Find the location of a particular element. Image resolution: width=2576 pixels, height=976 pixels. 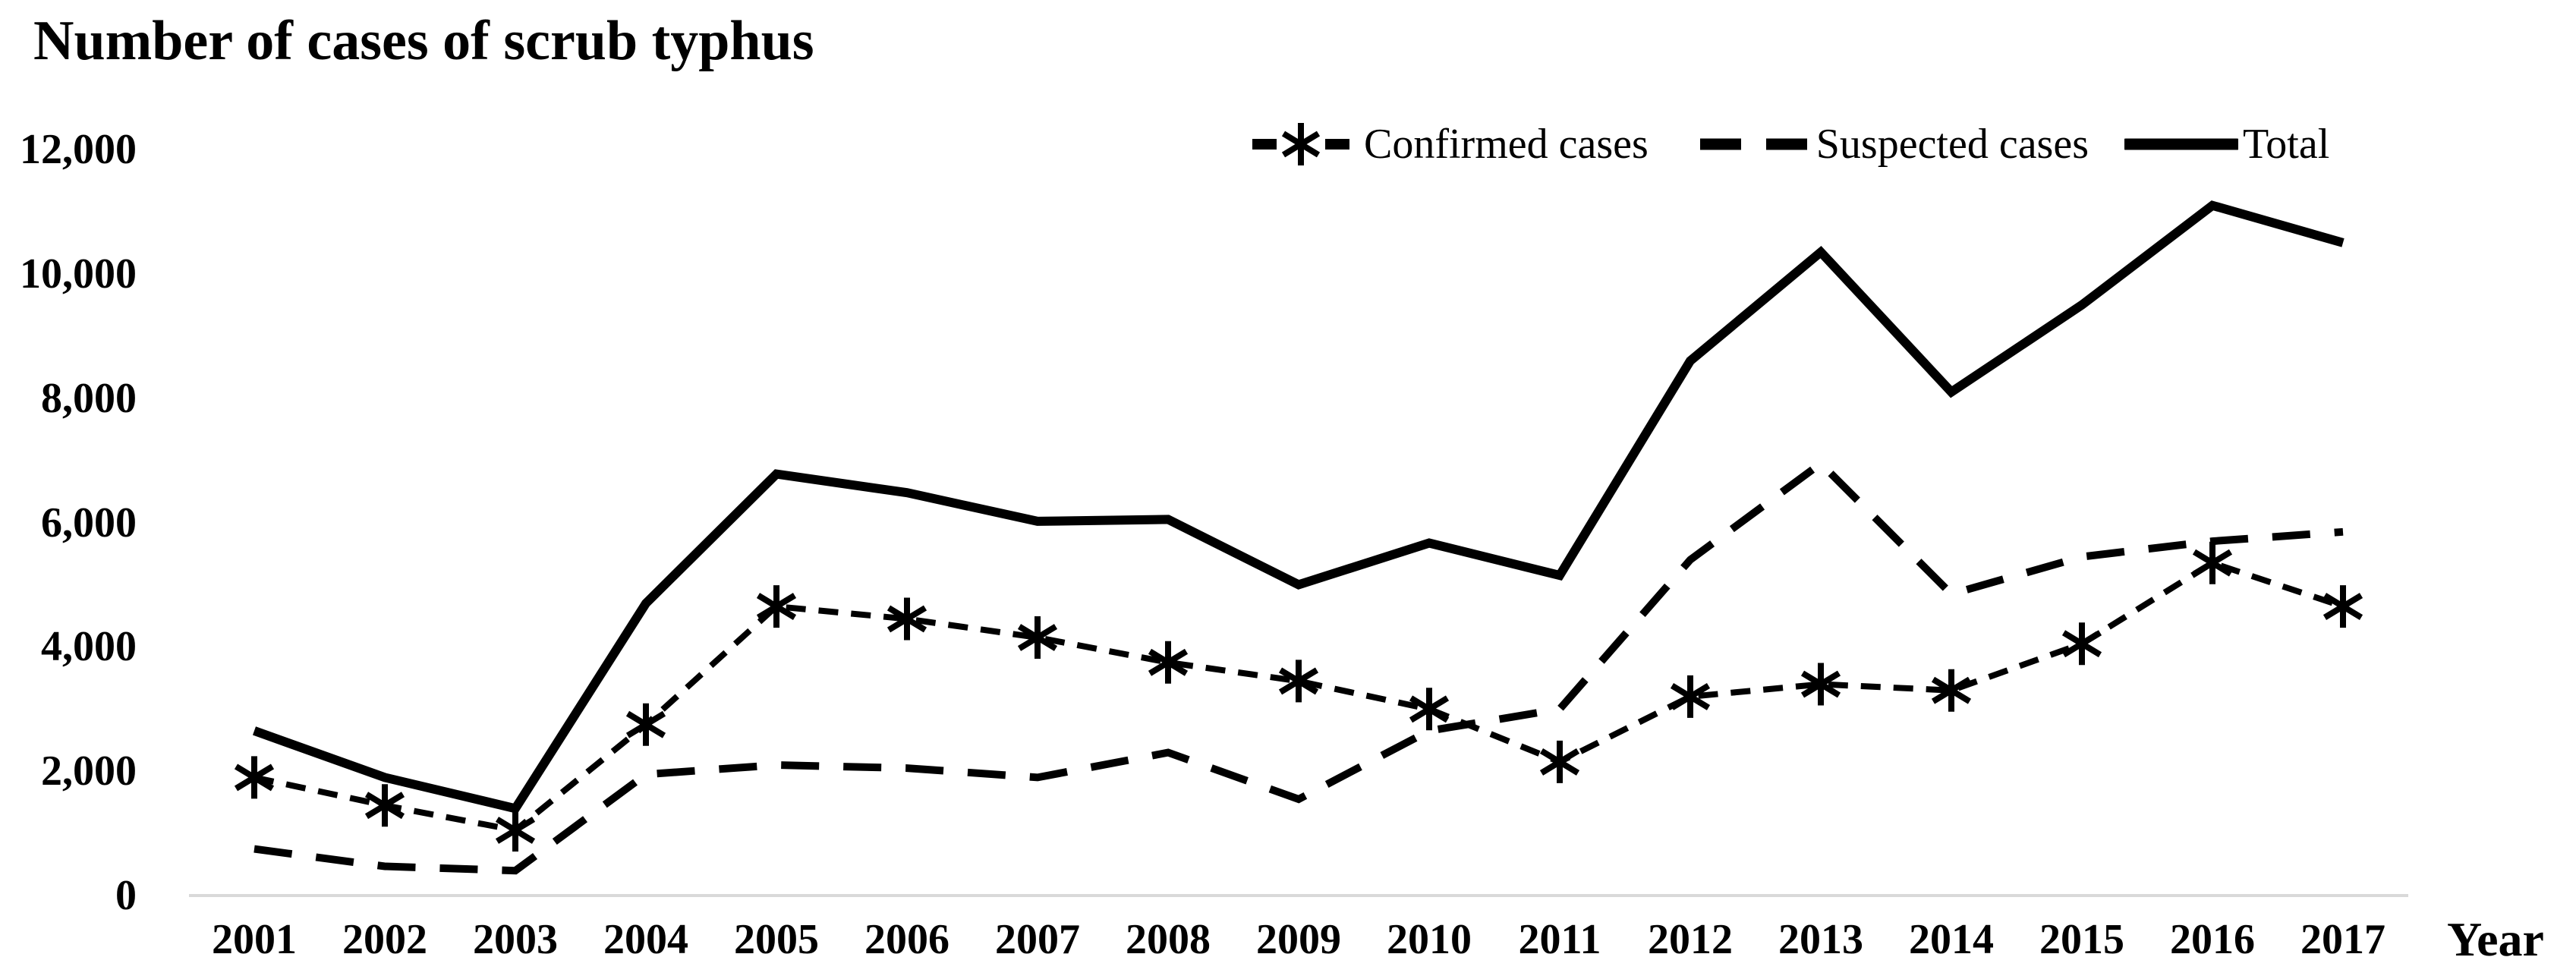

x-axis-tick-label: 2012 is located at coordinates (1690, 939).